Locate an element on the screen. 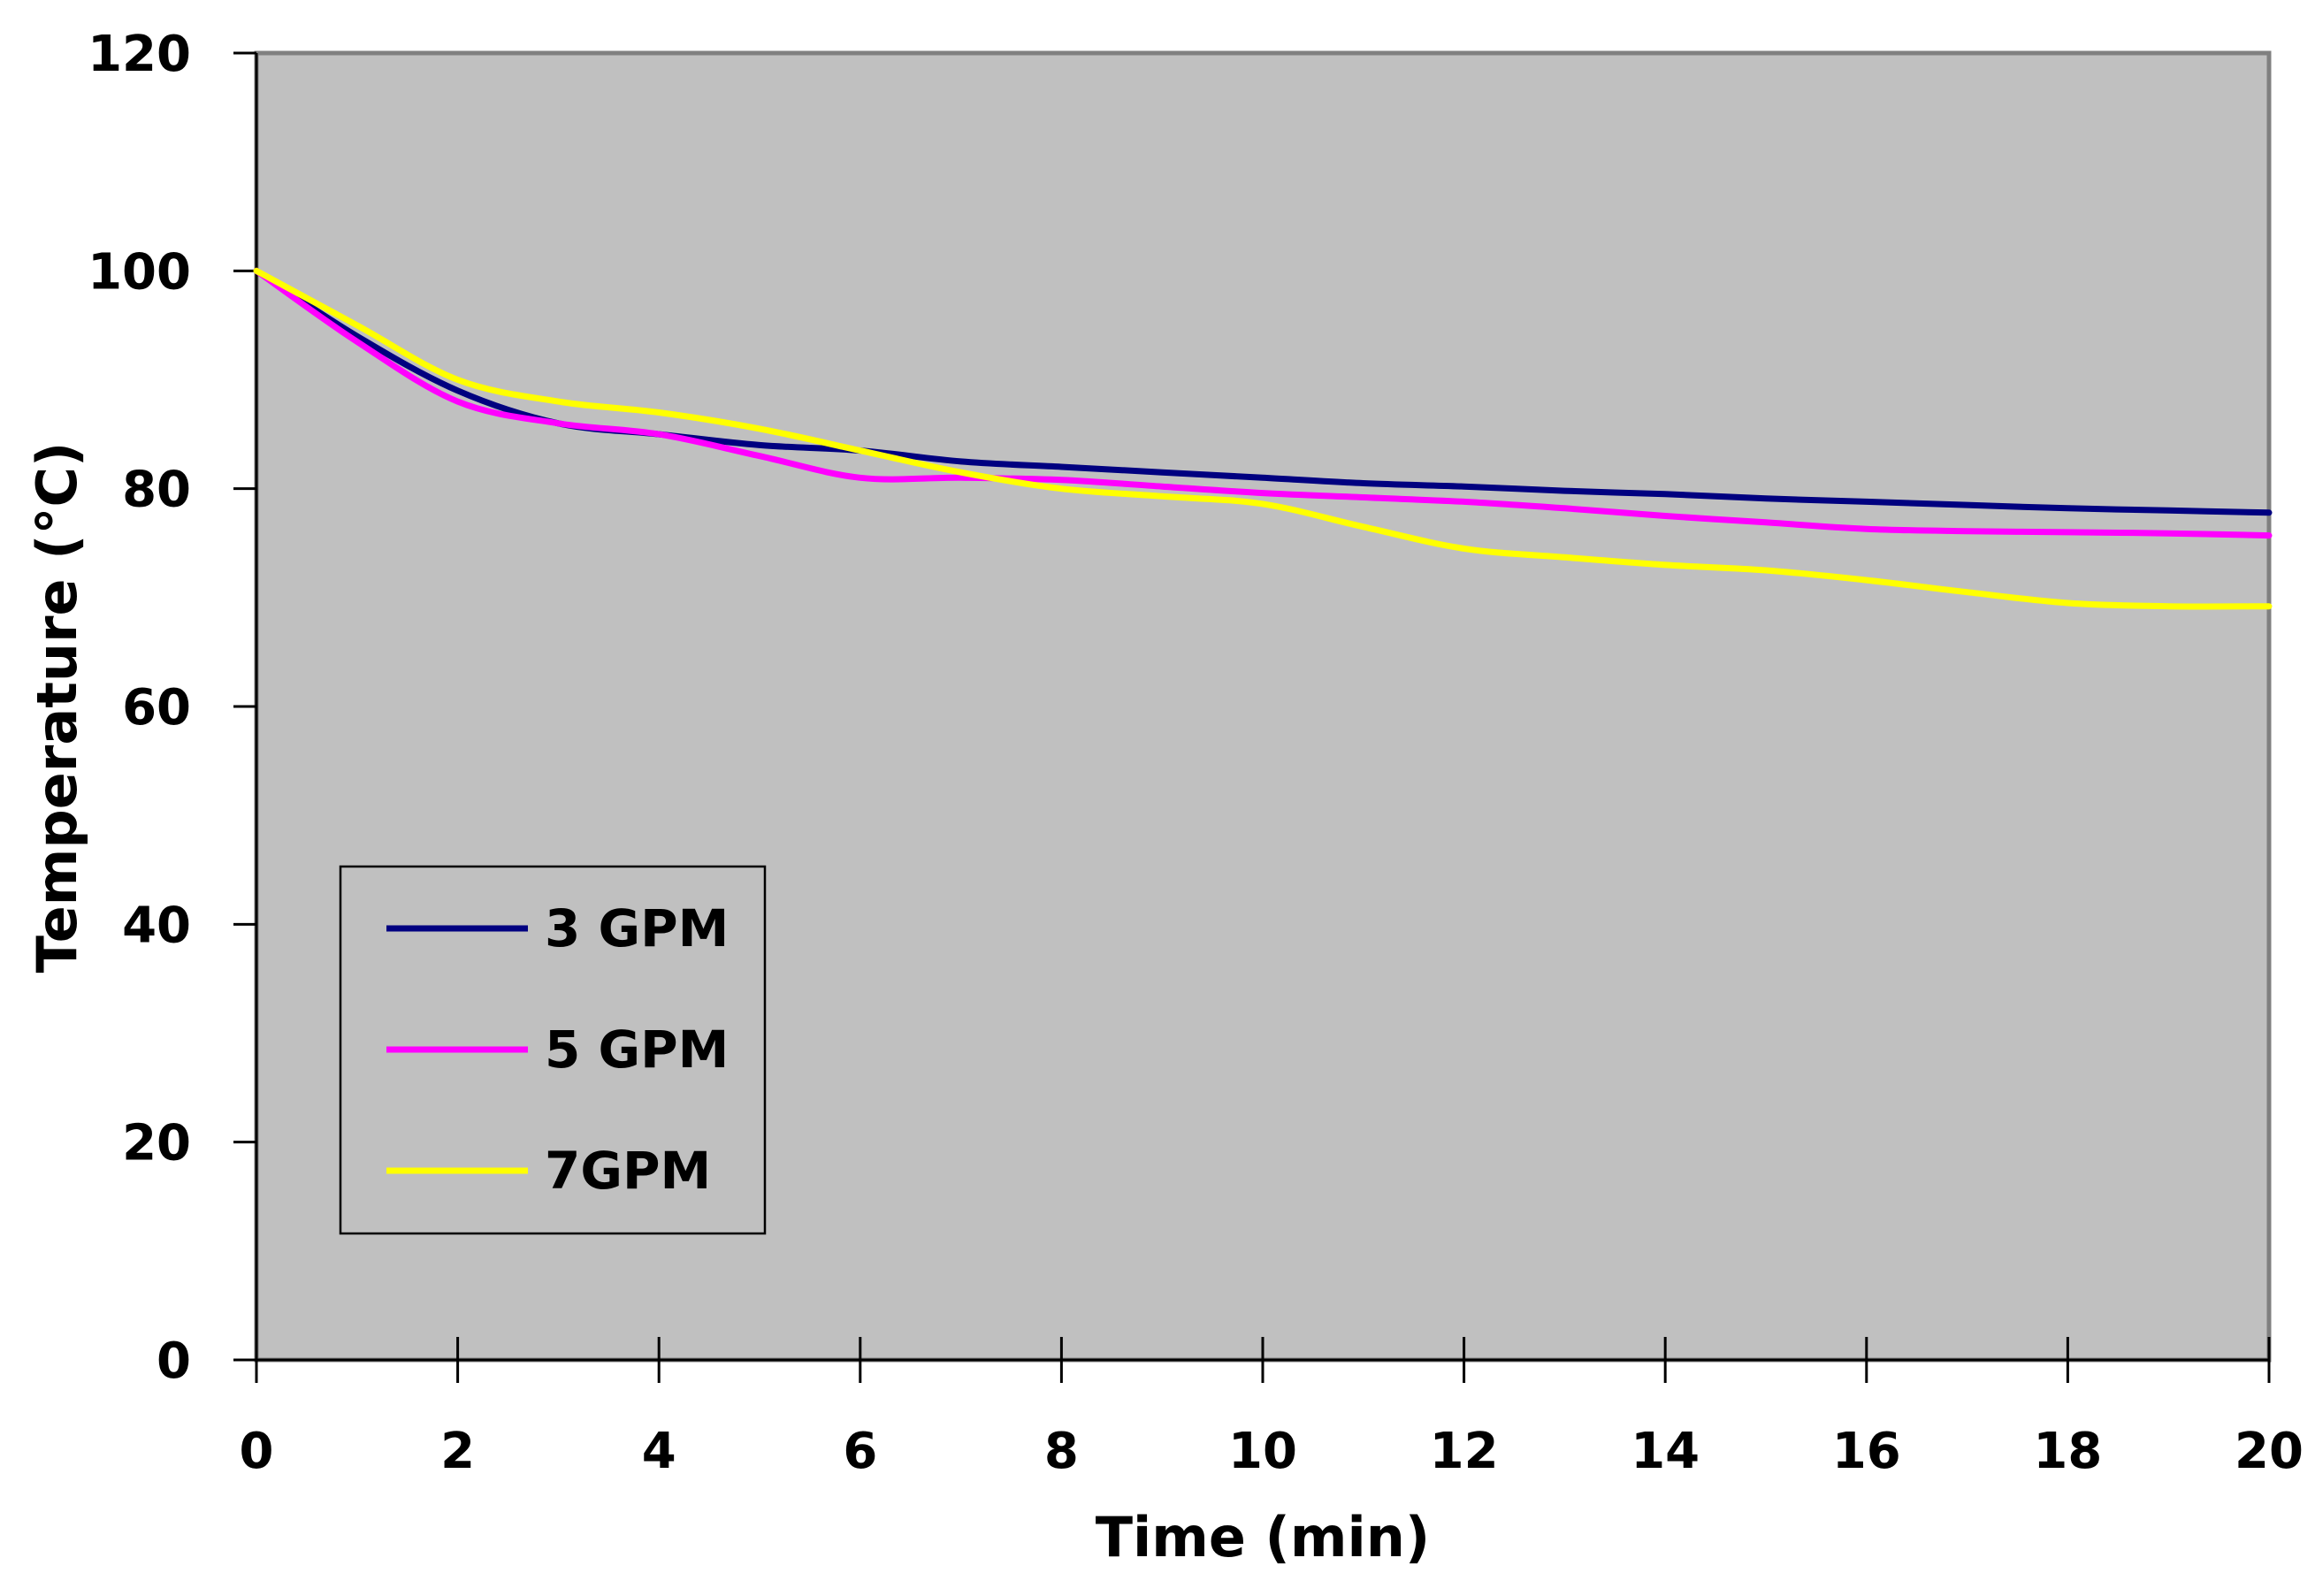 Image resolution: width=2315 pixels, height=1596 pixels. legend-box is located at coordinates (553, 1050).